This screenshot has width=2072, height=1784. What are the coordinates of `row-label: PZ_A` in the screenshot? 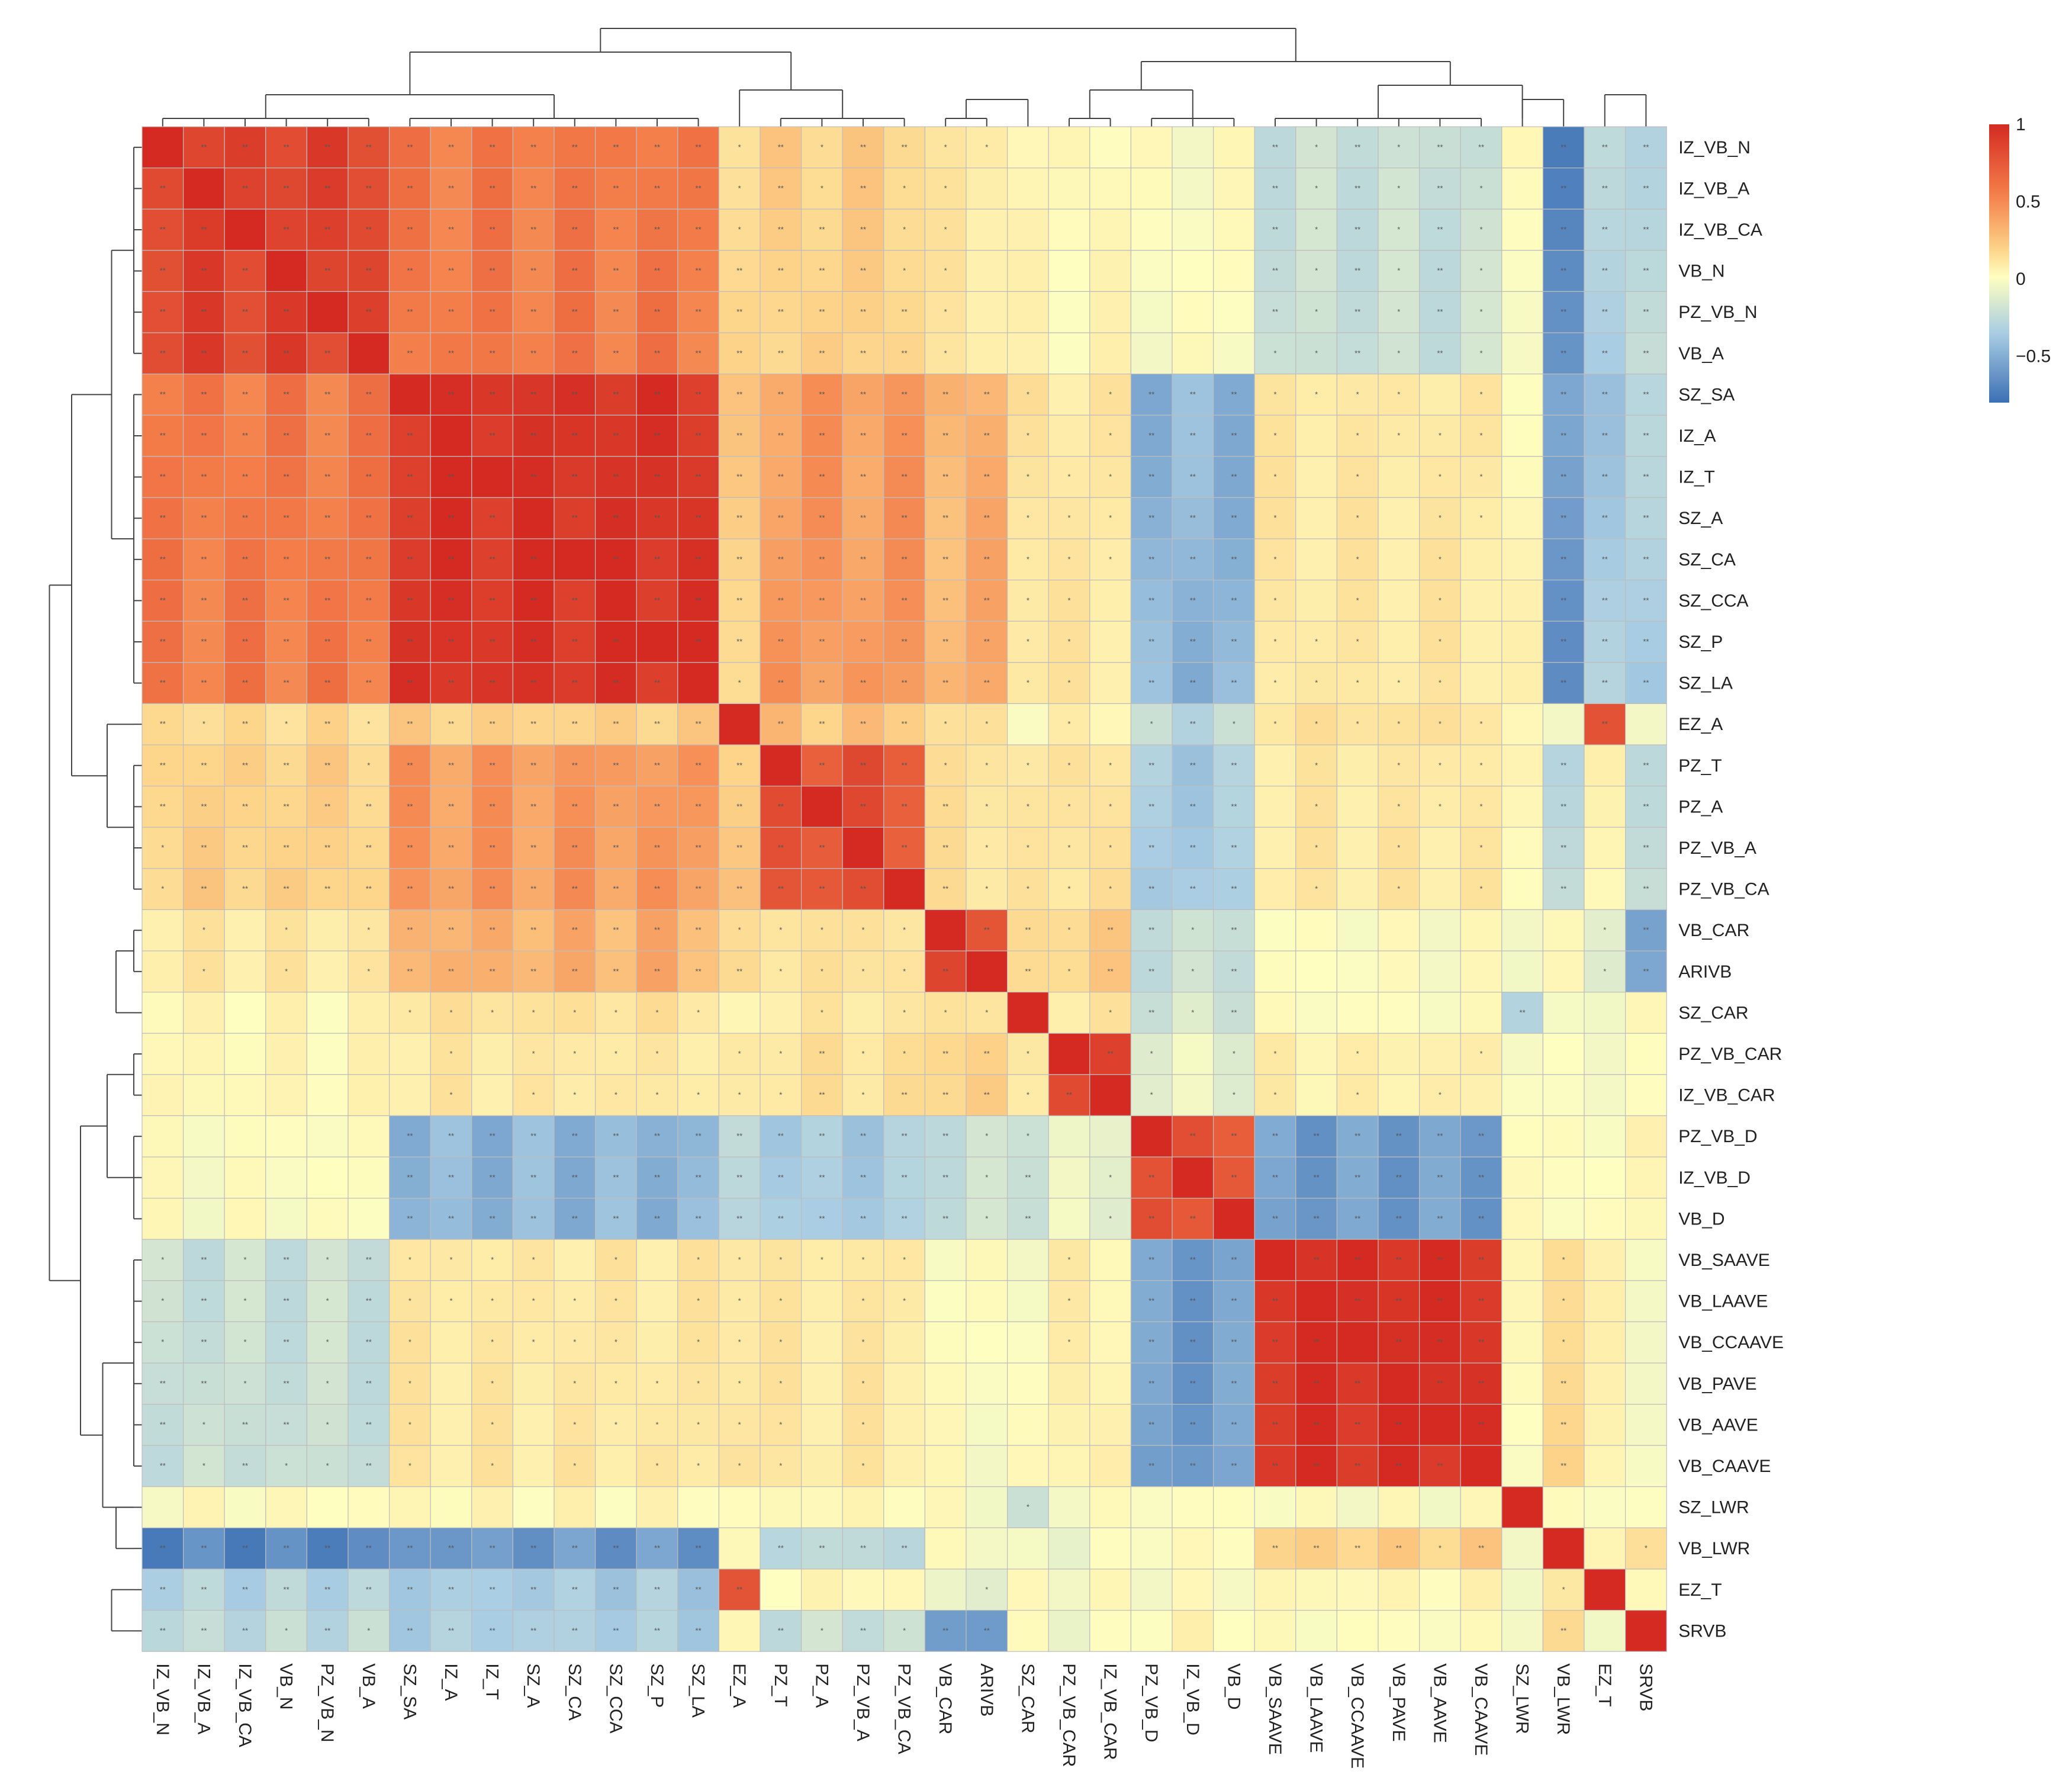 It's located at (1700, 807).